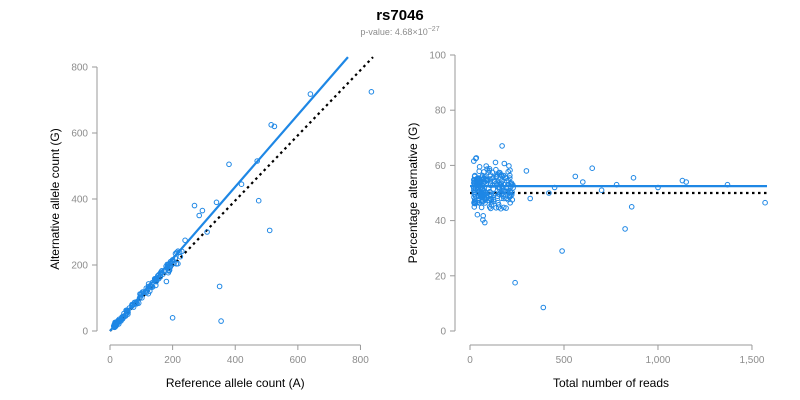 The height and width of the screenshot is (400, 800). I want to click on x-axis-label: Total number of reads, so click(611, 383).